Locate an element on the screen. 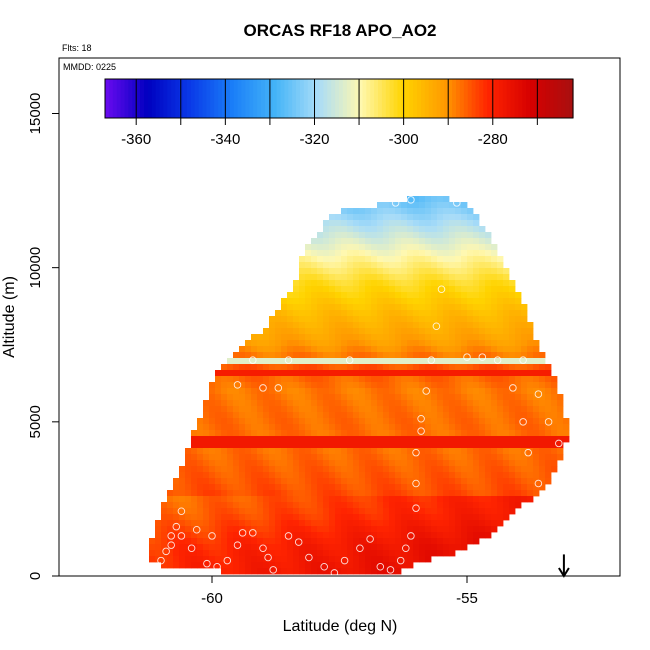 This screenshot has height=650, width=650. x-tick-label: -55 is located at coordinates (467, 598).